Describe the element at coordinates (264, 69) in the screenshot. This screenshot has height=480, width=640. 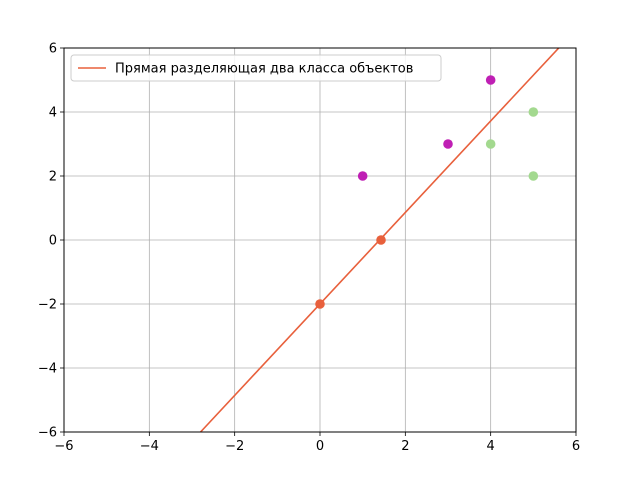
I see `legend-entry-label: Прямая разделяющая два класса объектов` at that location.